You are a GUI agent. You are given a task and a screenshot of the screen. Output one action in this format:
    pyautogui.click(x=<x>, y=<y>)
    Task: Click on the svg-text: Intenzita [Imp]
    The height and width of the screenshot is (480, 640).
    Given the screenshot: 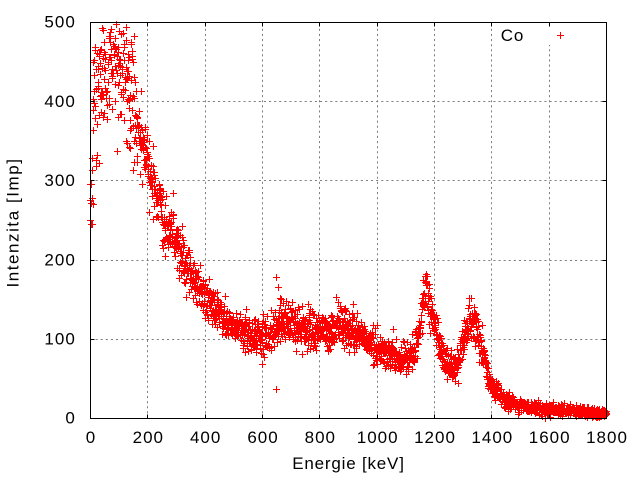 What is the action you would take?
    pyautogui.click(x=13, y=222)
    